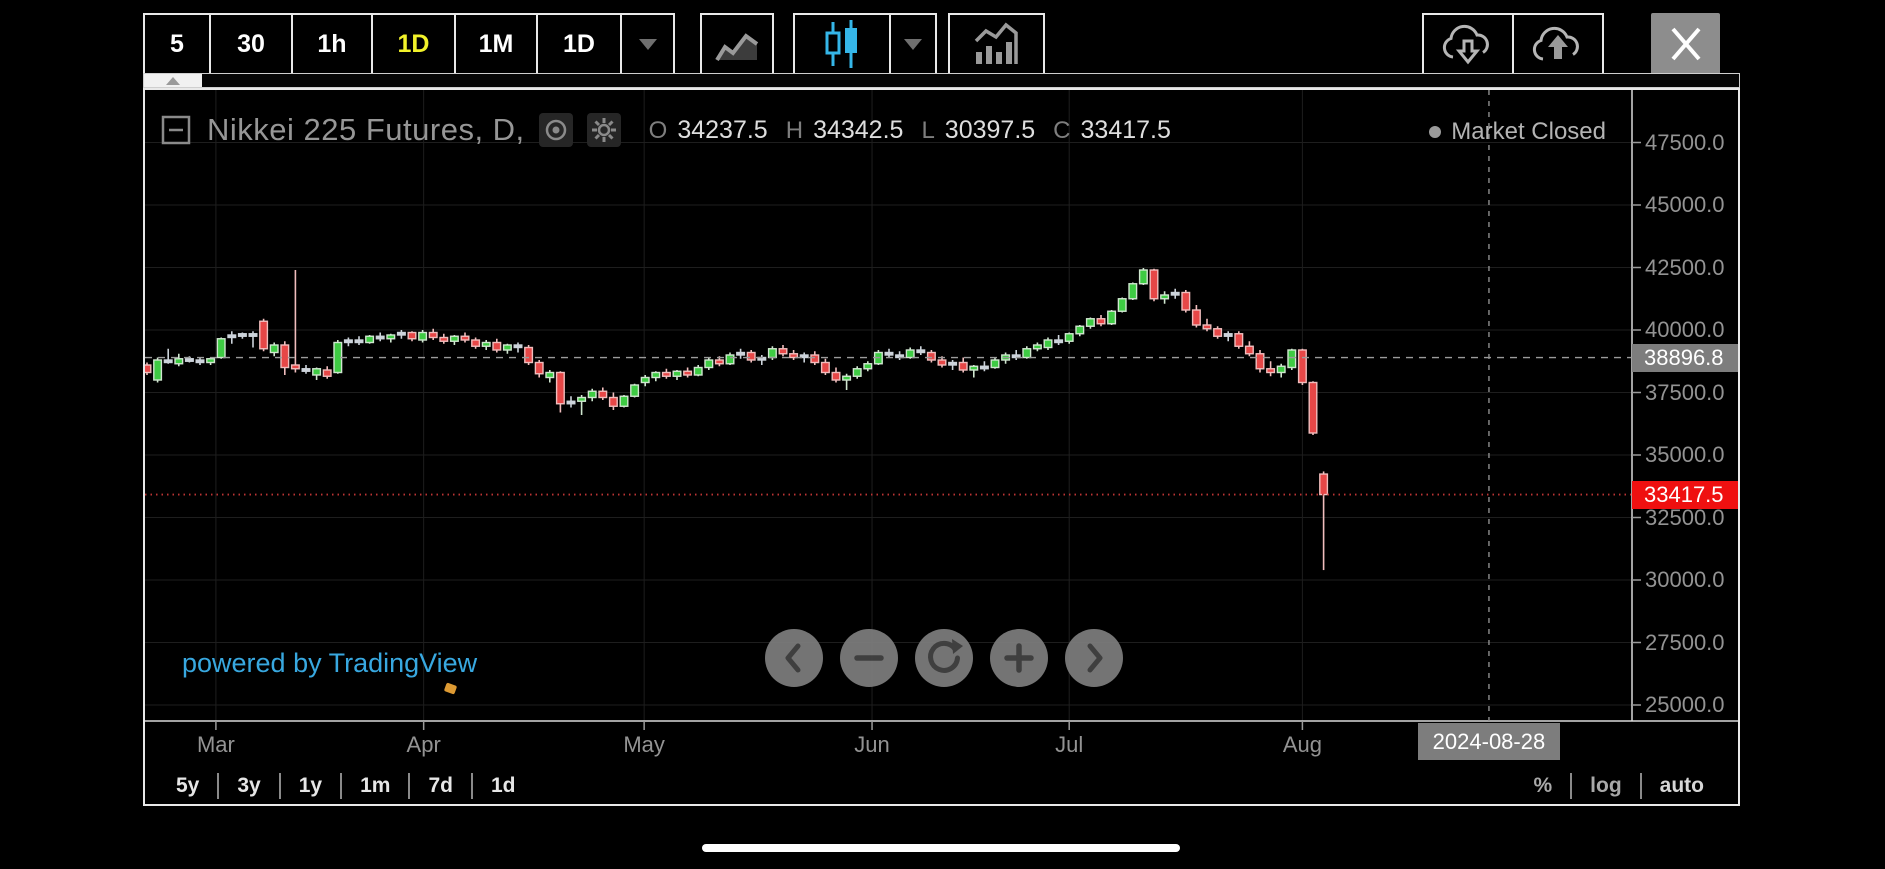 This screenshot has width=1885, height=869. Describe the element at coordinates (1685, 579) in the screenshot. I see `price-tick-label: 30000.0` at that location.